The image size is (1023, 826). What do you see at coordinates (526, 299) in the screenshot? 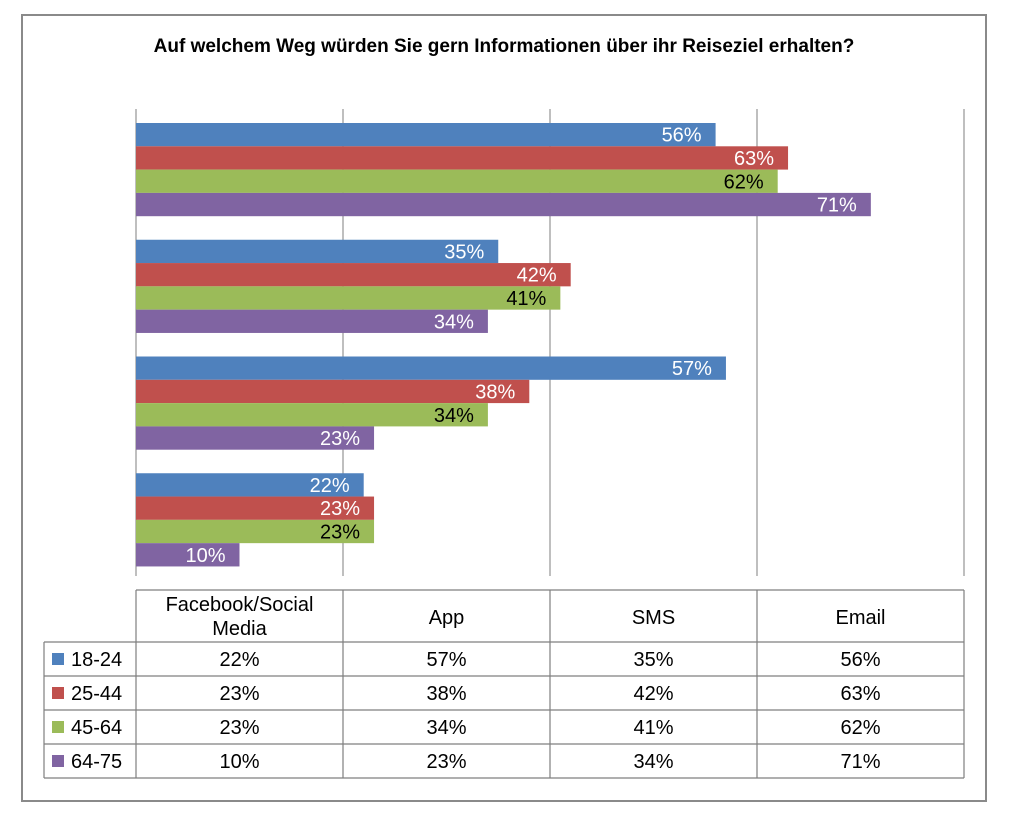
I see `data-label: 41%` at bounding box center [526, 299].